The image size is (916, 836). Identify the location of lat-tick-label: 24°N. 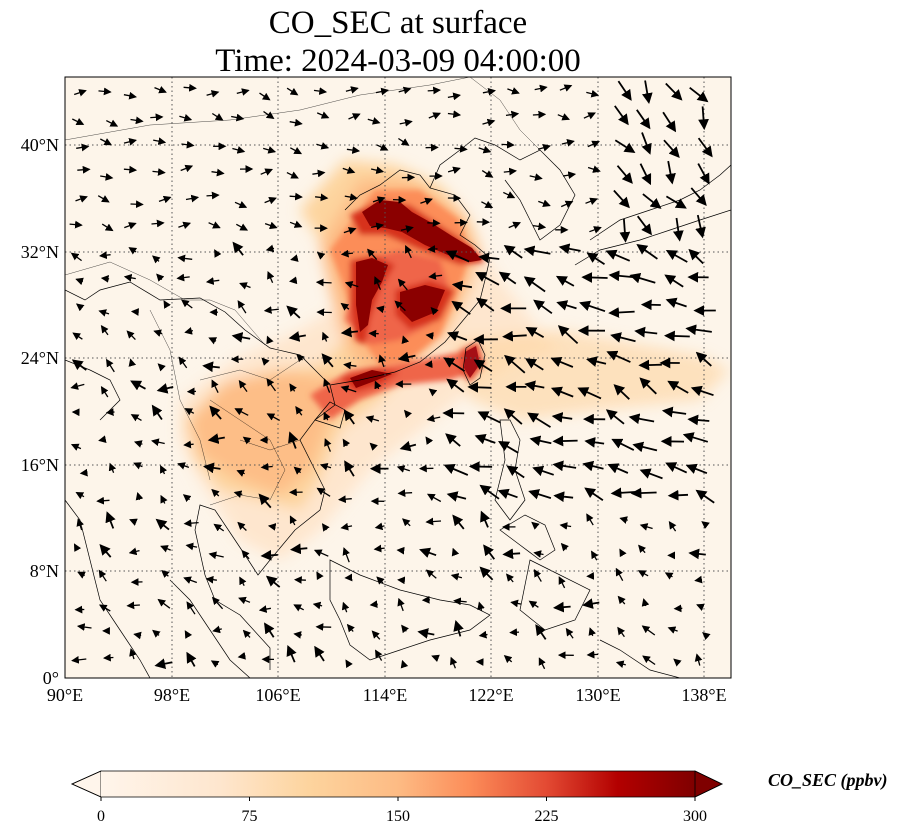
(40, 358).